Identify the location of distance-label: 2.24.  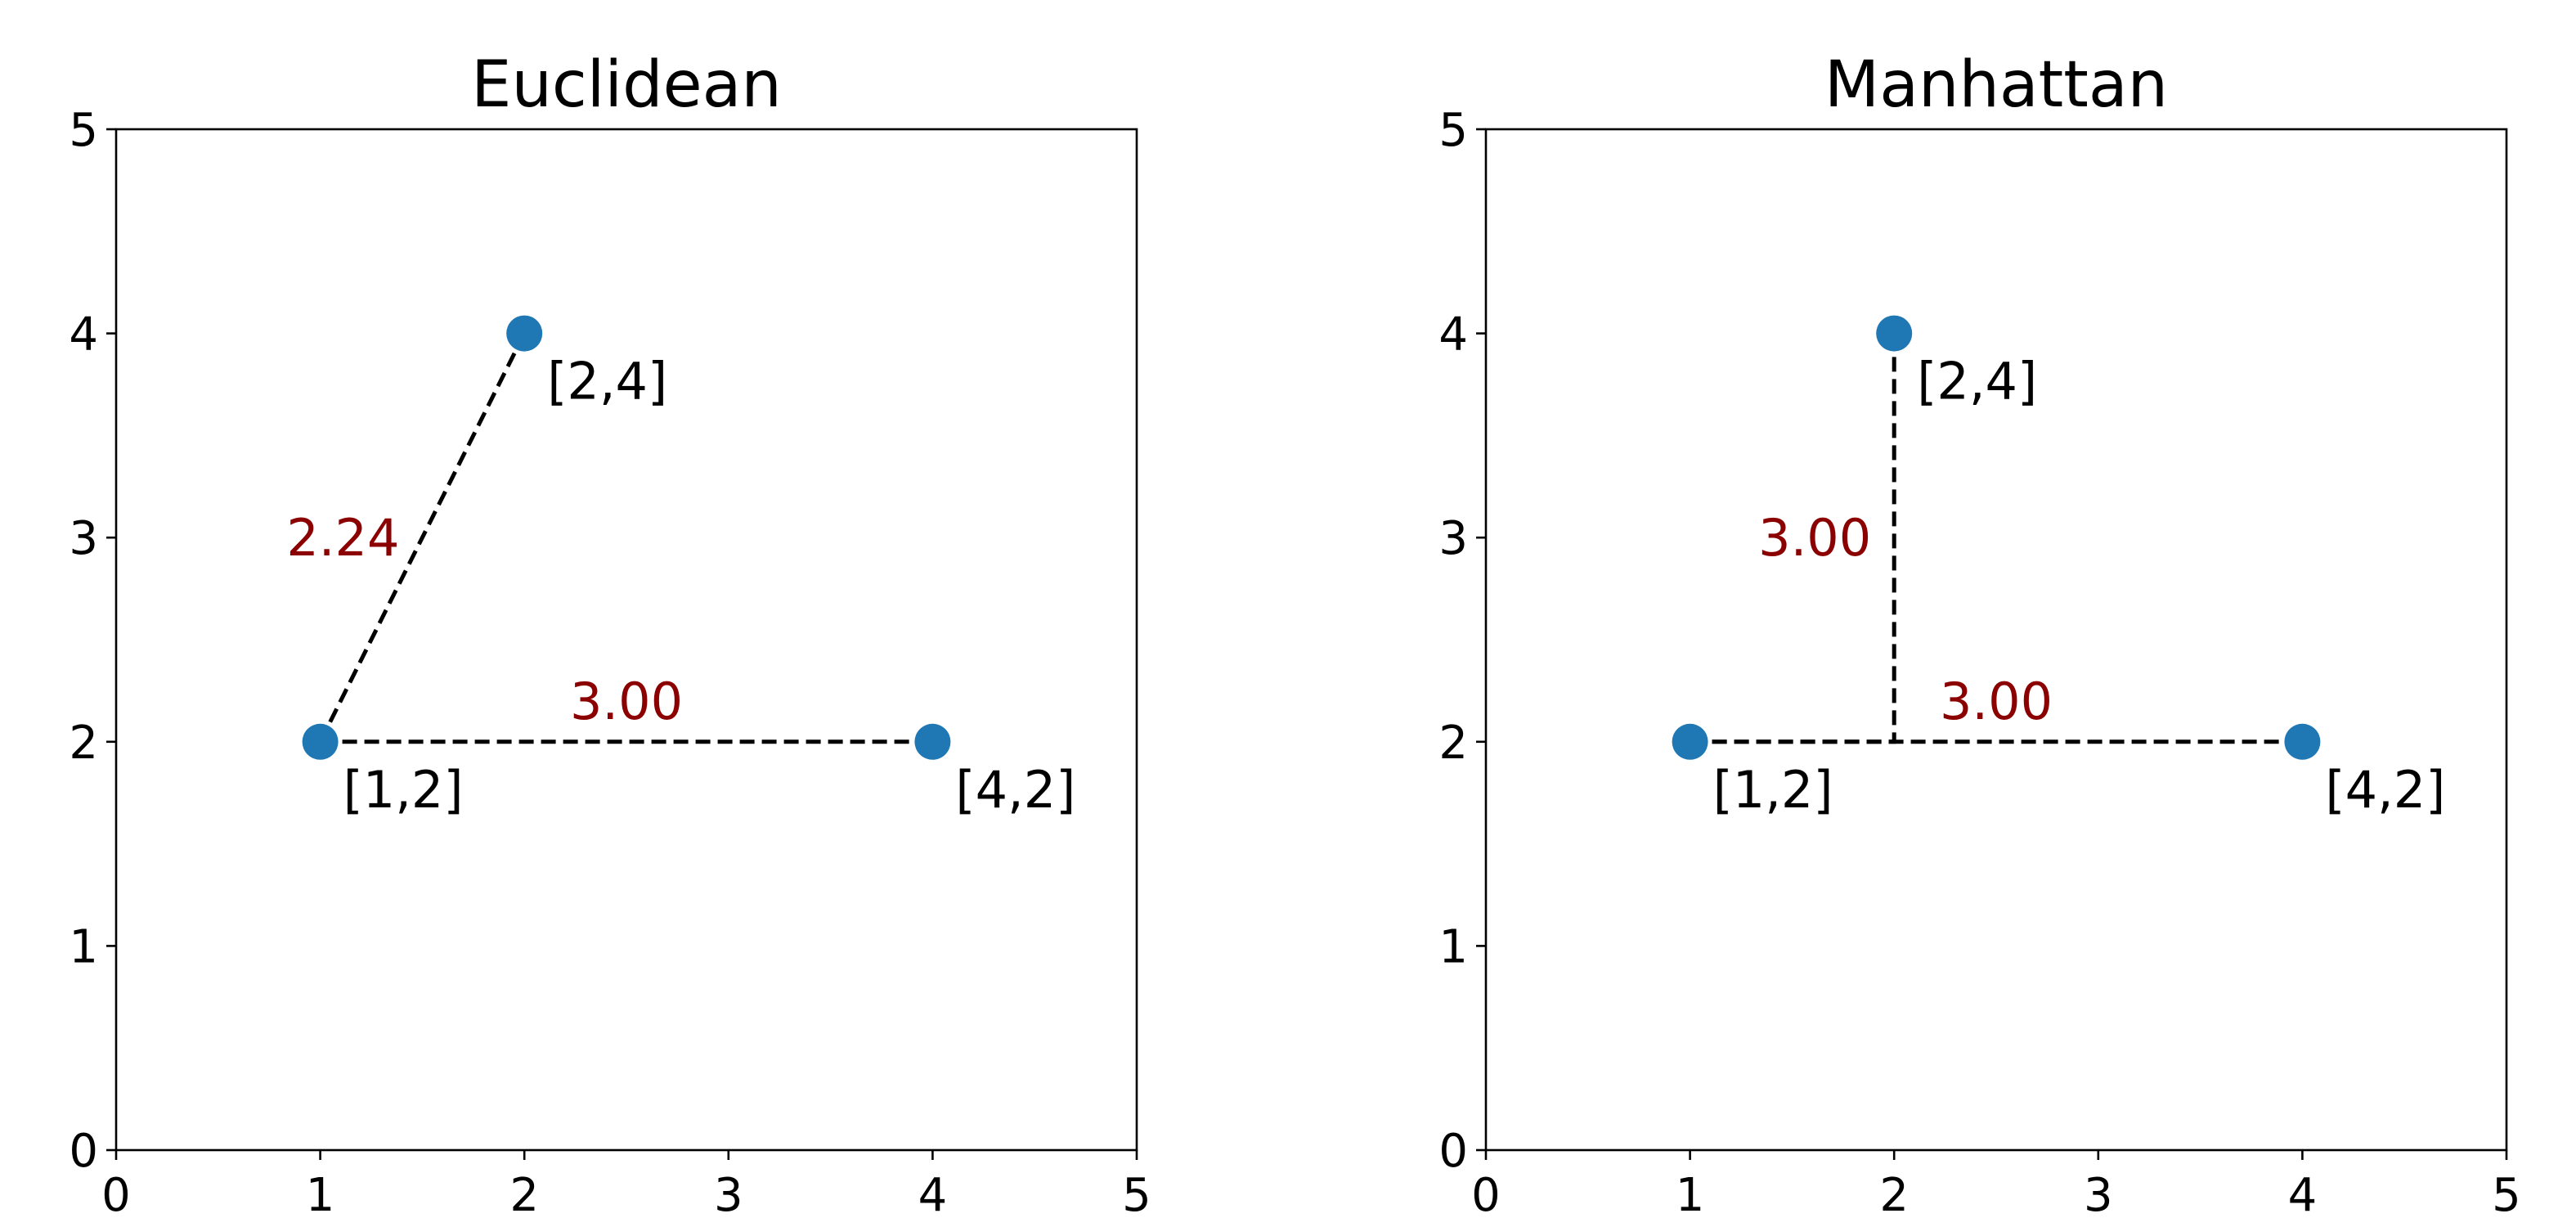
(342, 538).